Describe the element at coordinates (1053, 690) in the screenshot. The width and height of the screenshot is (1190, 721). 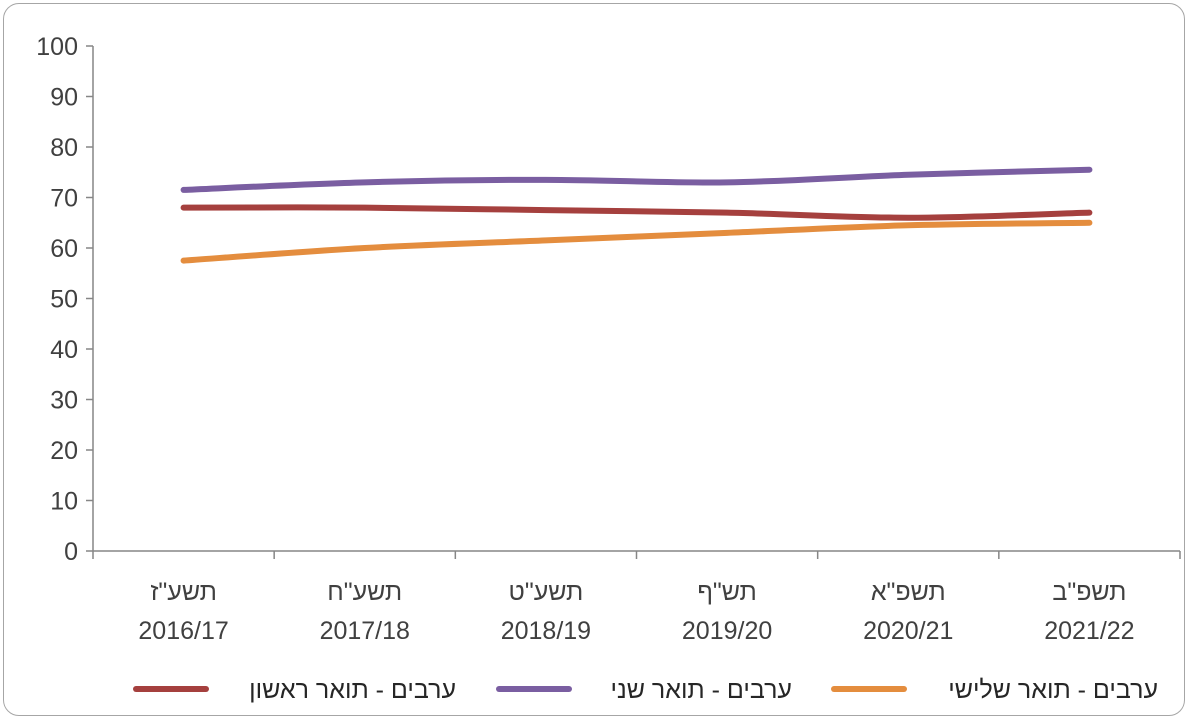
I see `legend-label-1: ערבים - תואר שלישי` at that location.